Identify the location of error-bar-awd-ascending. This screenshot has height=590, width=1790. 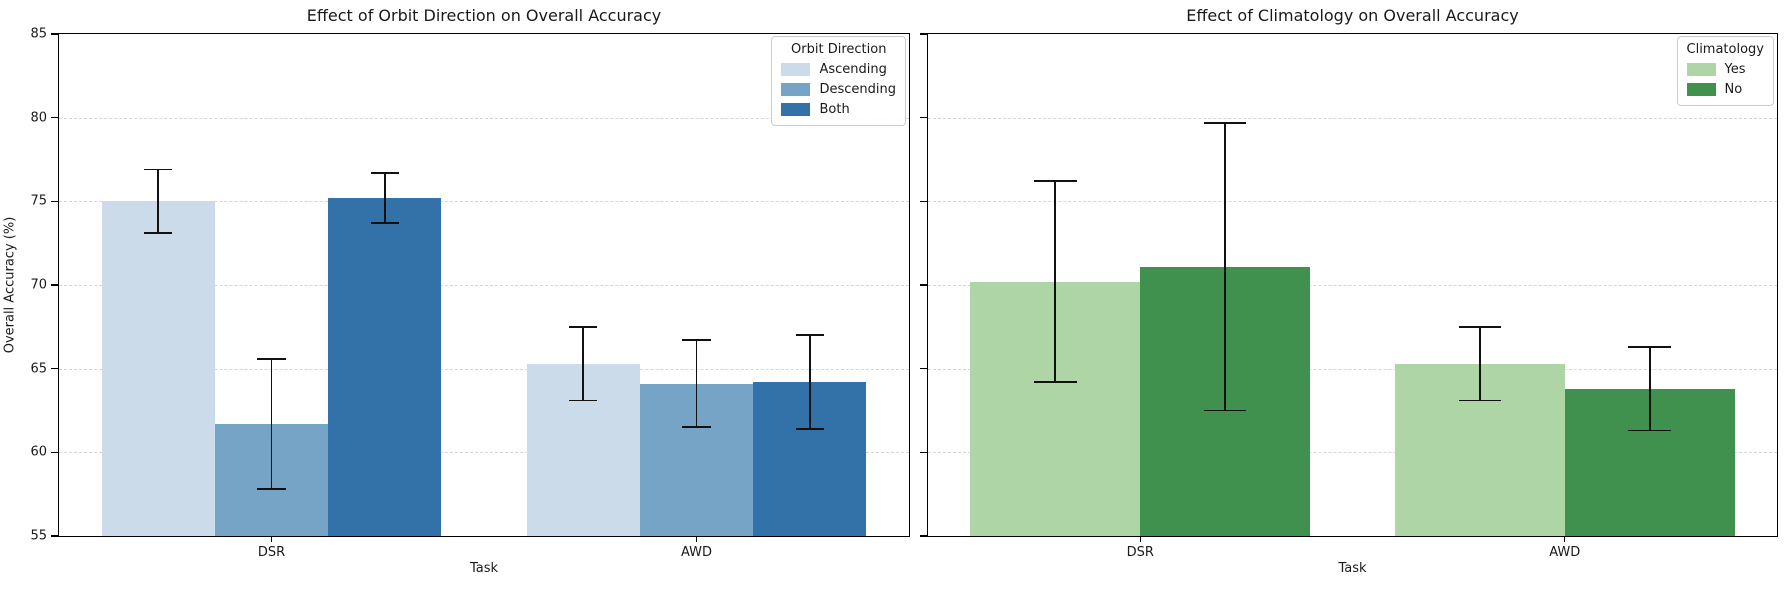
(583, 363).